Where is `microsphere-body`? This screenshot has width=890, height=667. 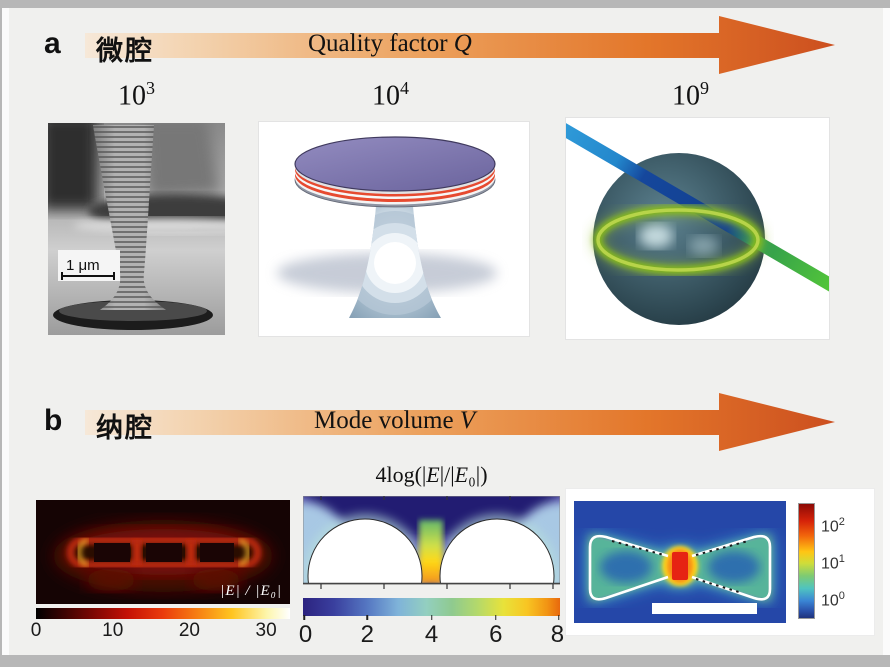 microsphere-body is located at coordinates (679, 239).